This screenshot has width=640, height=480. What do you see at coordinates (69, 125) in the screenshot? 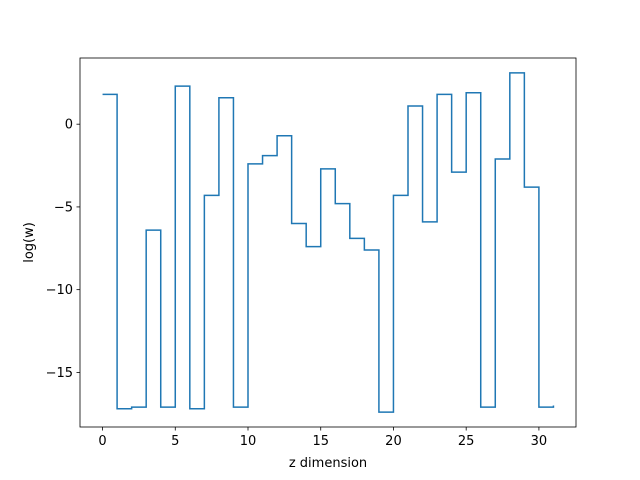
I see `y-tick-label: 0` at bounding box center [69, 125].